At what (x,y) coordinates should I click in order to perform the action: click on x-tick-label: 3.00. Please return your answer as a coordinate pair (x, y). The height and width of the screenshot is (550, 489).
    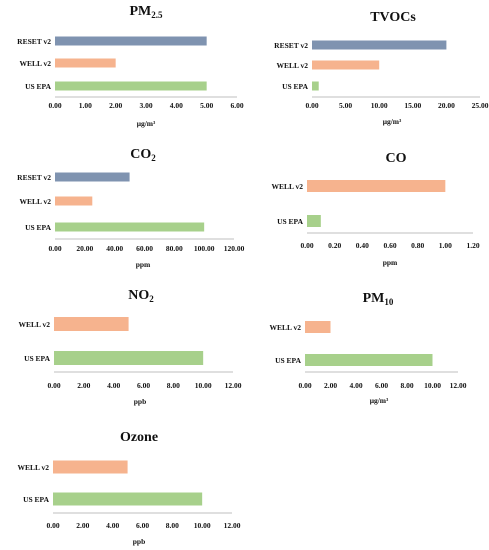
    Looking at the image, I should click on (145, 105).